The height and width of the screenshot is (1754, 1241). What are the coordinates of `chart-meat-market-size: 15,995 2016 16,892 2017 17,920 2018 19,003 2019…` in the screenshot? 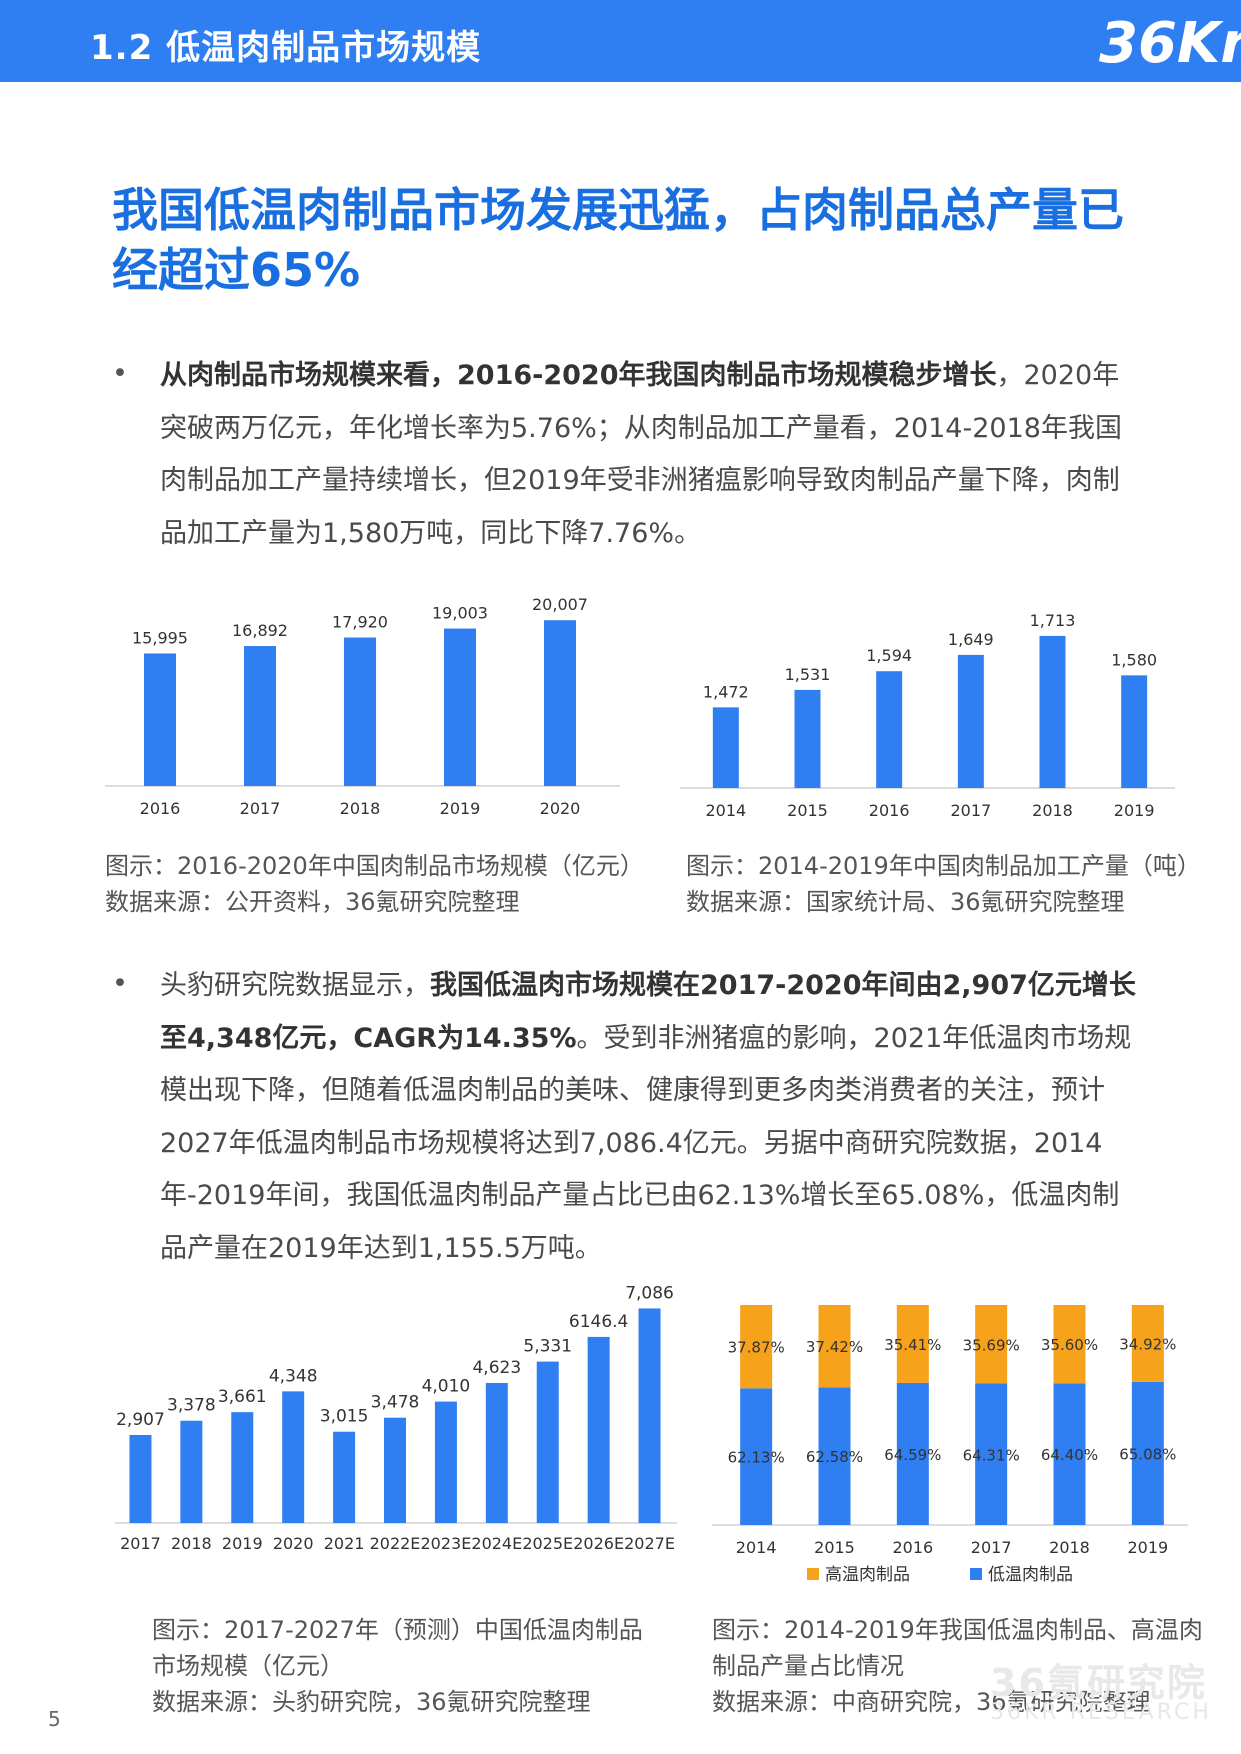 It's located at (362, 706).